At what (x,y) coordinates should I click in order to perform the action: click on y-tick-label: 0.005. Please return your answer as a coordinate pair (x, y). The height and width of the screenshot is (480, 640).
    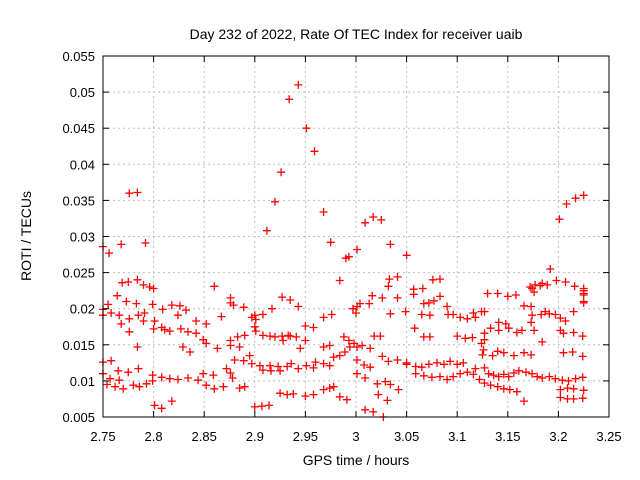
    Looking at the image, I should click on (78, 417).